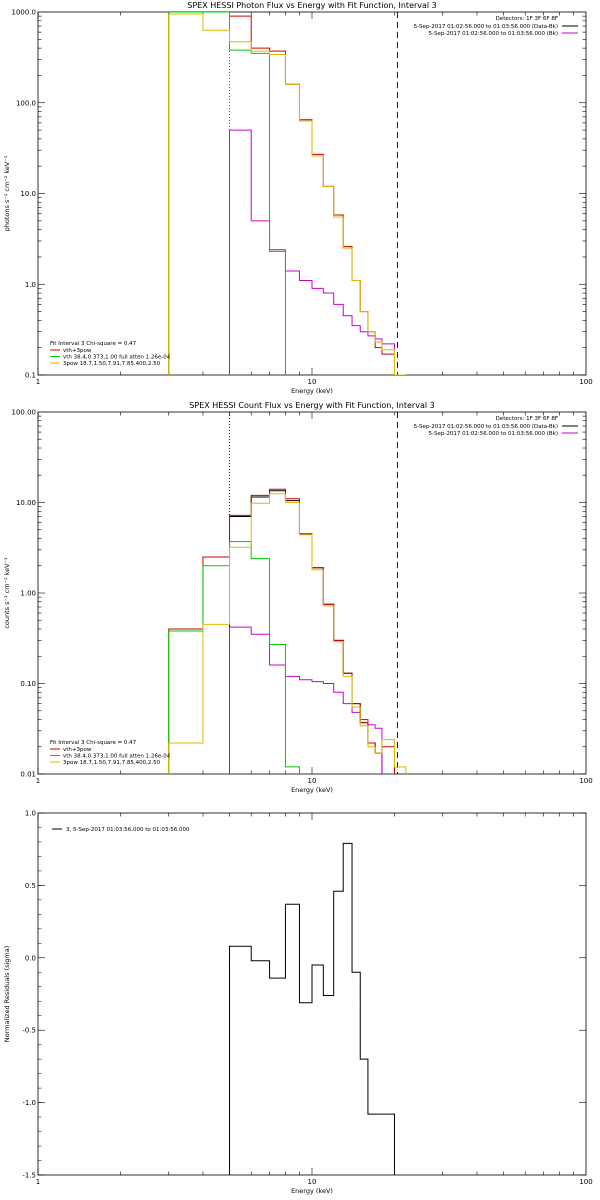  Describe the element at coordinates (30, 376) in the screenshot. I see `y-tick-label: 0.1` at that location.